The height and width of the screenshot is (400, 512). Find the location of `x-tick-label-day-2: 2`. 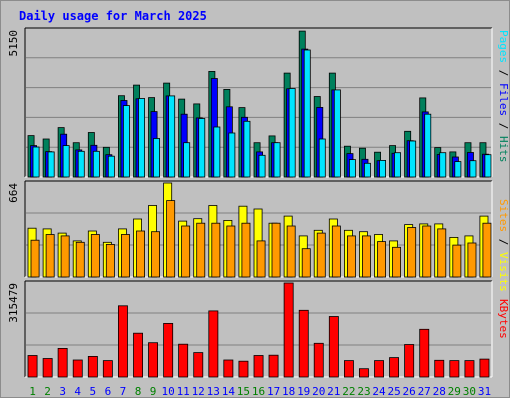

x-tick-label-day-2: 2 is located at coordinates (47, 391).